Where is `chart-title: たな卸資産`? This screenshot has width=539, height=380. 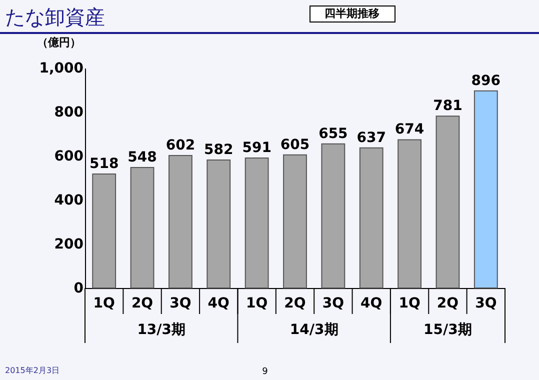
chart-title: たな卸資産 is located at coordinates (55, 17).